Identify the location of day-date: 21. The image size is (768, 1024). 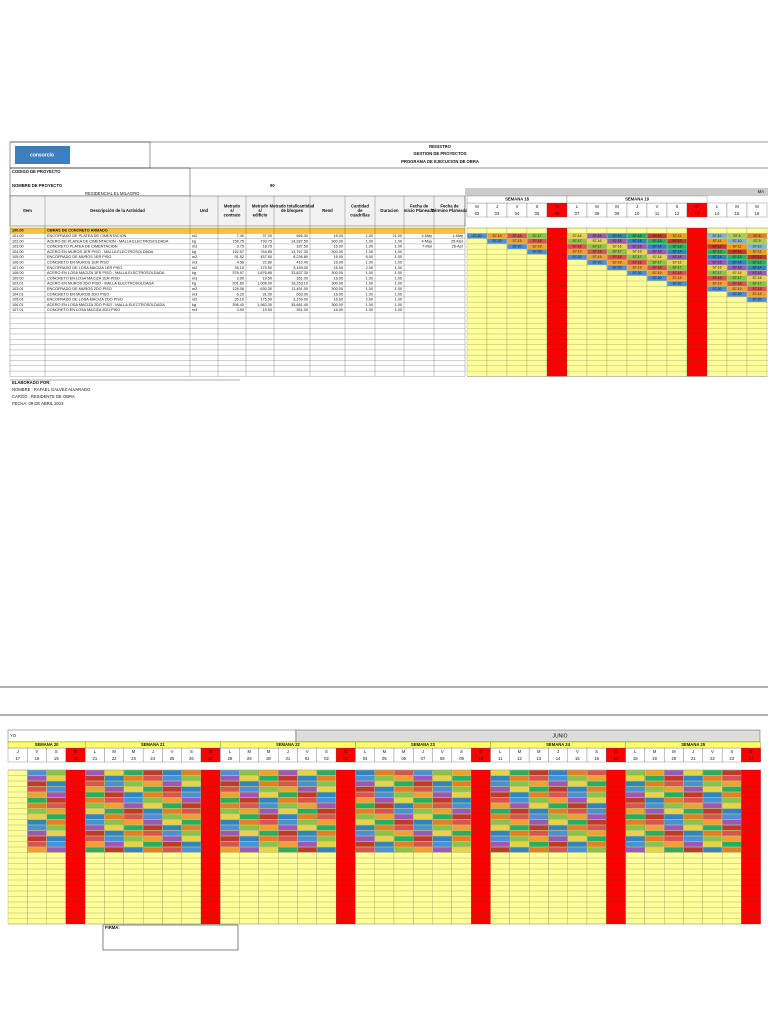
(95, 758).